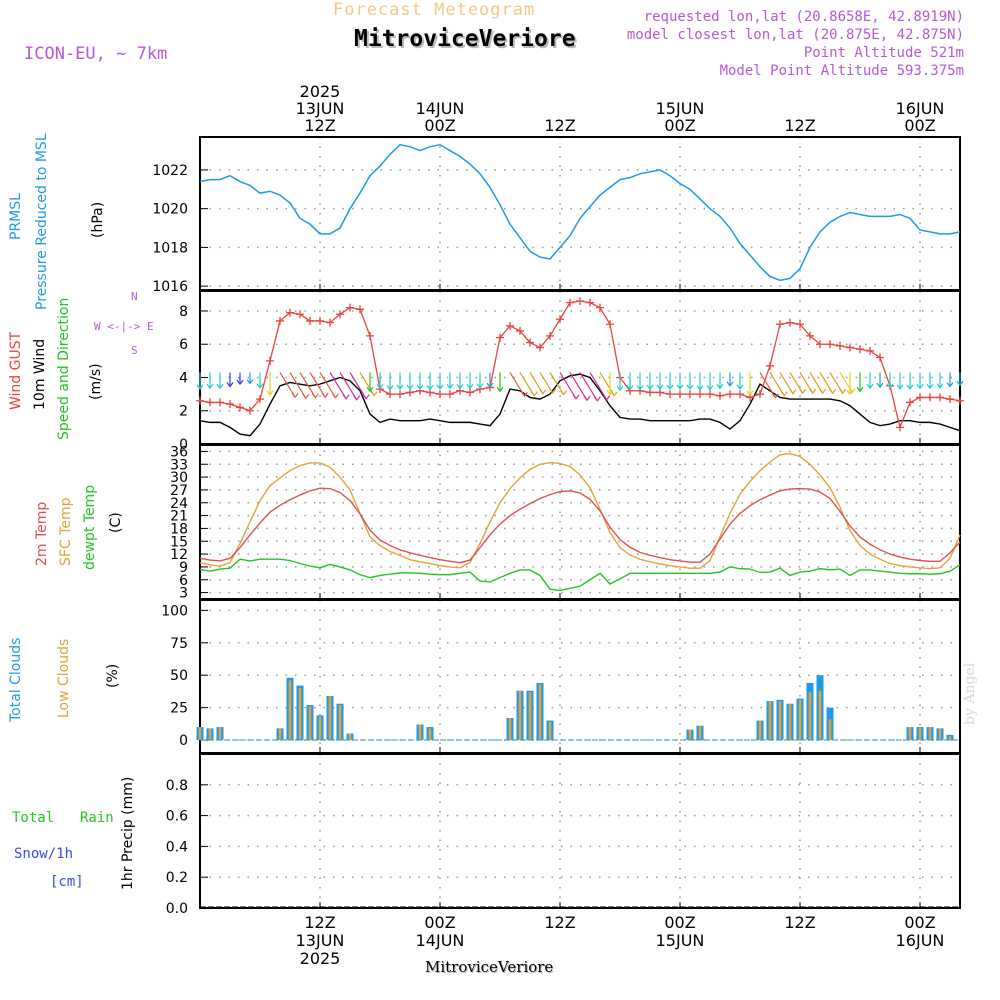 Image resolution: width=1000 pixels, height=1000 pixels. I want to click on y-tick-label: 36, so click(179, 452).